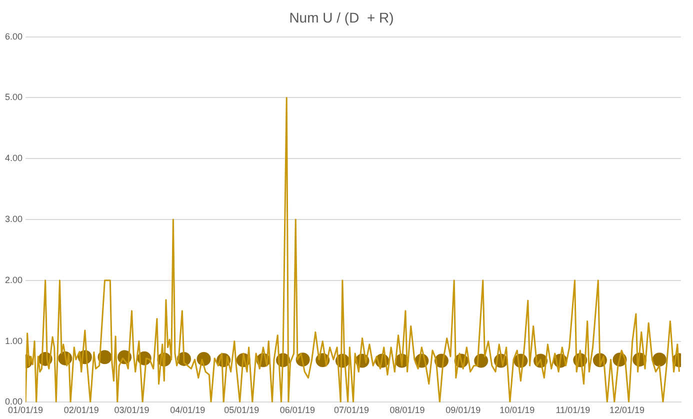  Describe the element at coordinates (242, 410) in the screenshot. I see `x-tick-label: 05/01/19` at that location.